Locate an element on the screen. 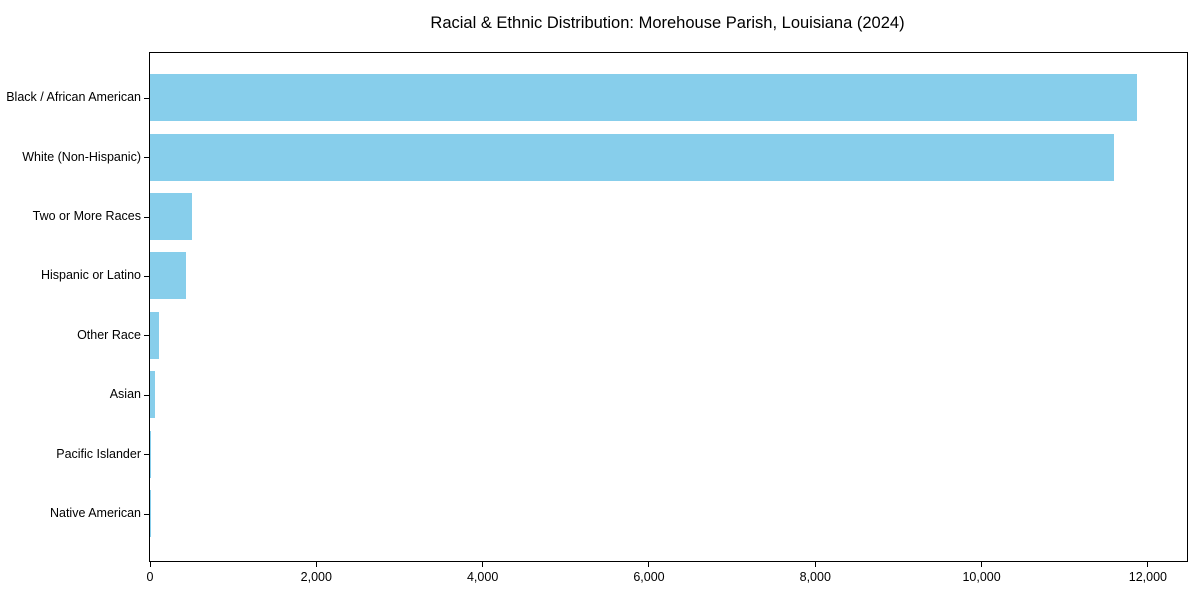 The height and width of the screenshot is (600, 1200). y-axis-label-hispanic-or-latino: Hispanic or Latino is located at coordinates (90, 275).